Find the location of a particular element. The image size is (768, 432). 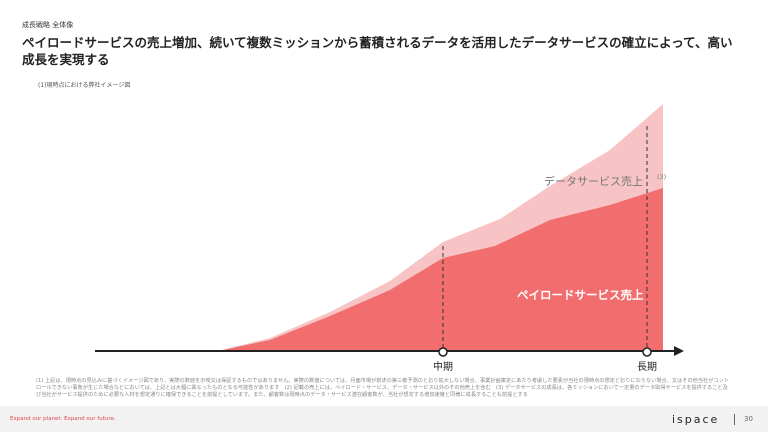

axis-arrow is located at coordinates (679, 351).